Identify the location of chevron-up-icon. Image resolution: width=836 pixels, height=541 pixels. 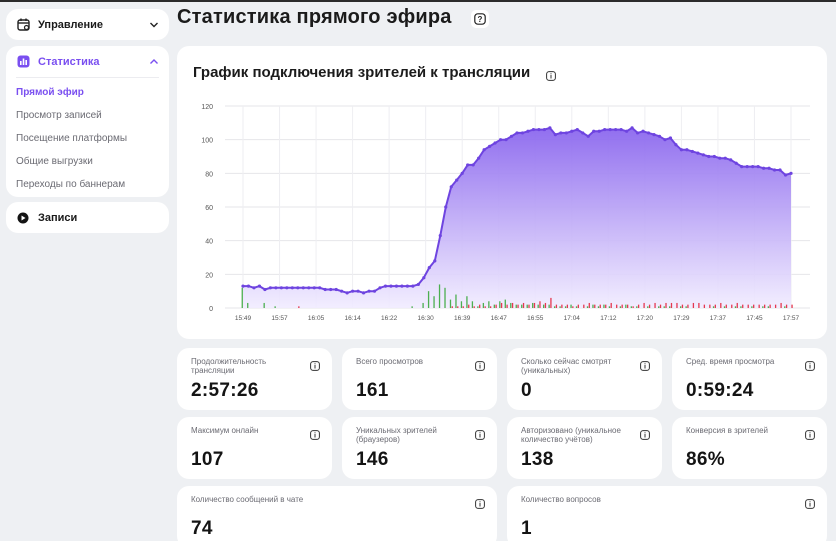
(154, 62).